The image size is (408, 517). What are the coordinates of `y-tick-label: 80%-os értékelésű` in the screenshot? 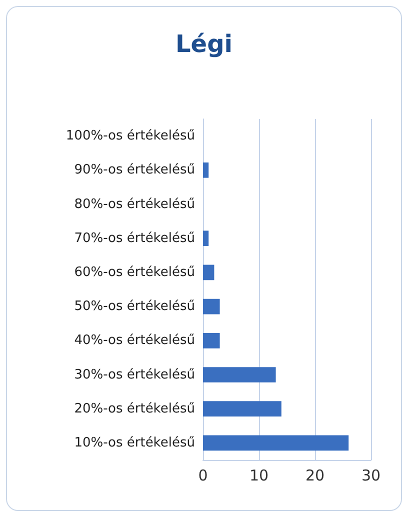 It's located at (134, 204).